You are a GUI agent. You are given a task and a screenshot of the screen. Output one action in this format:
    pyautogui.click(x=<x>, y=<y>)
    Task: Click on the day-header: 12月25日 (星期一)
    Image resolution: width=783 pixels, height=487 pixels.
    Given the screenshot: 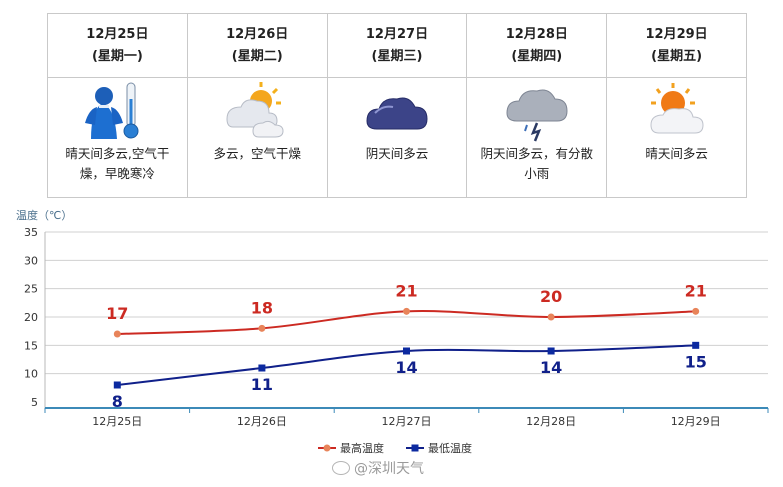 What is the action you would take?
    pyautogui.click(x=117, y=46)
    